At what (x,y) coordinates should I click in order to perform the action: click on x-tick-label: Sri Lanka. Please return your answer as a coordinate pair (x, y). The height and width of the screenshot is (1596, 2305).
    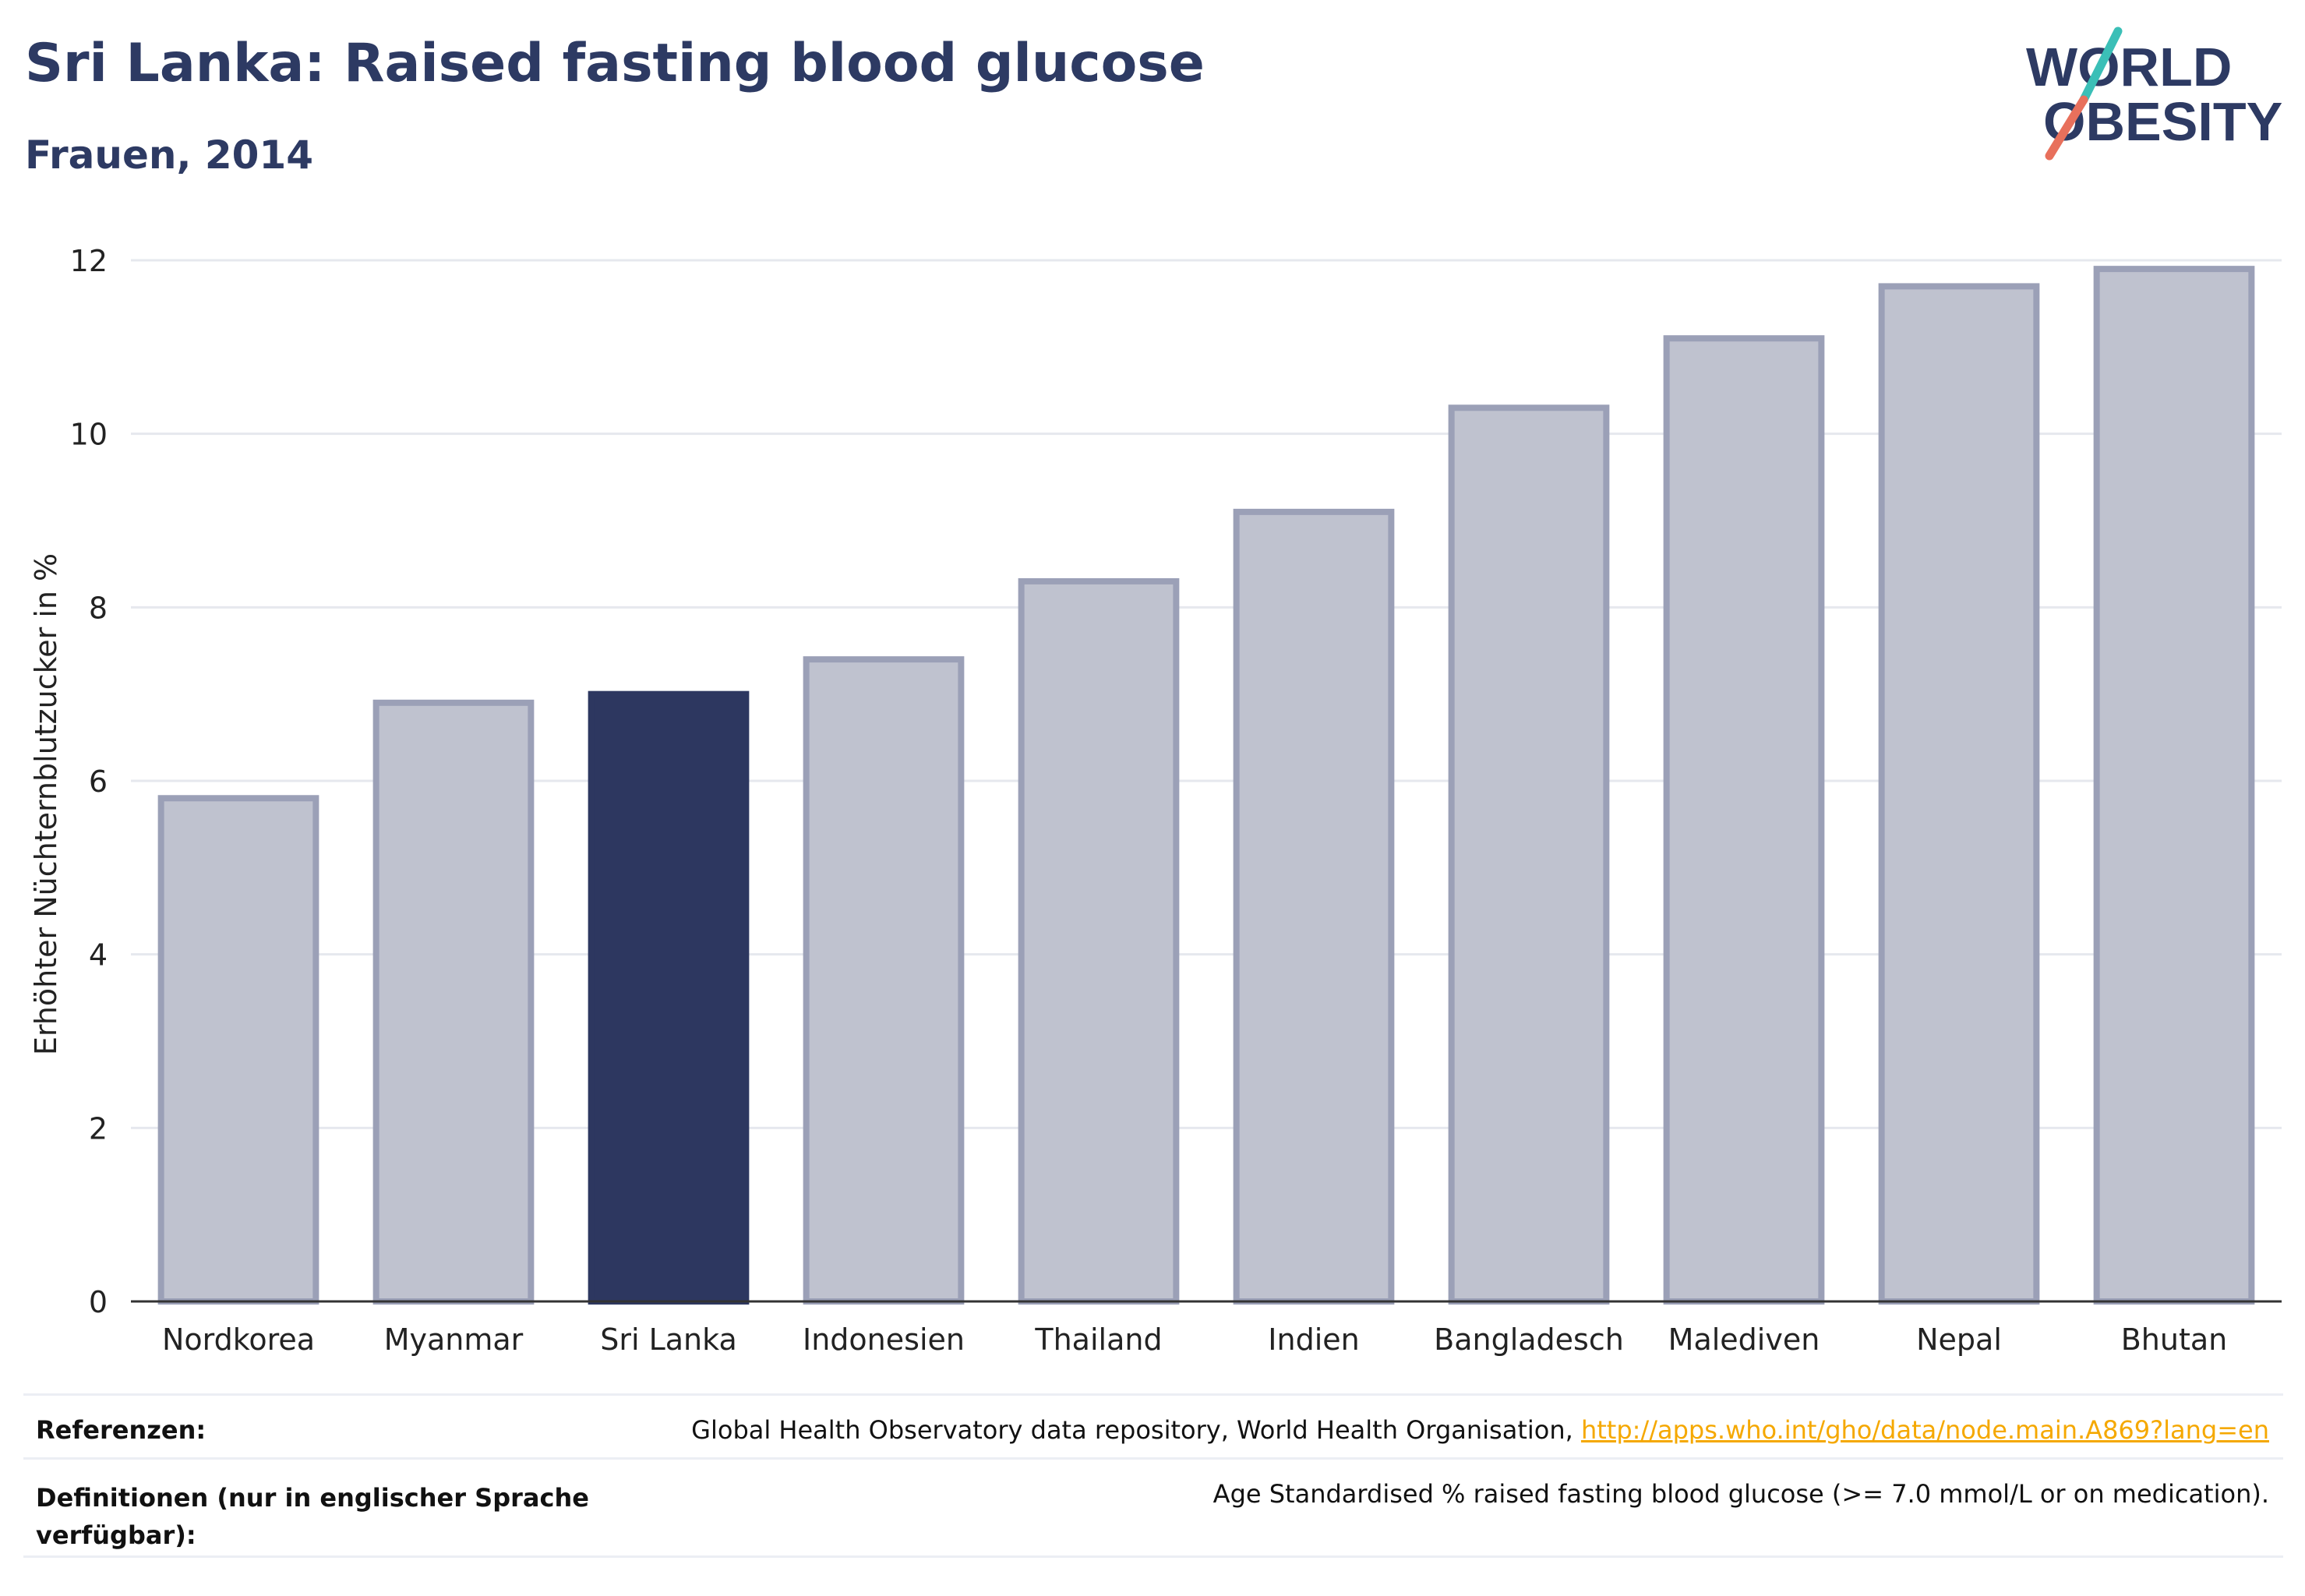
    Looking at the image, I should click on (668, 1339).